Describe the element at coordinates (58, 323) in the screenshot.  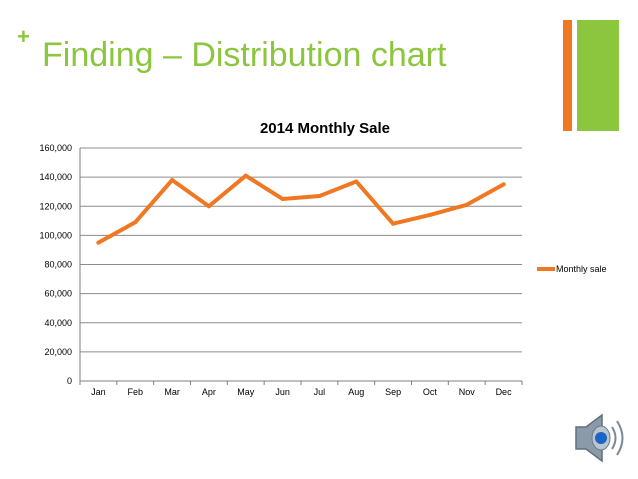
I see `y-tick-label: 40,000` at that location.